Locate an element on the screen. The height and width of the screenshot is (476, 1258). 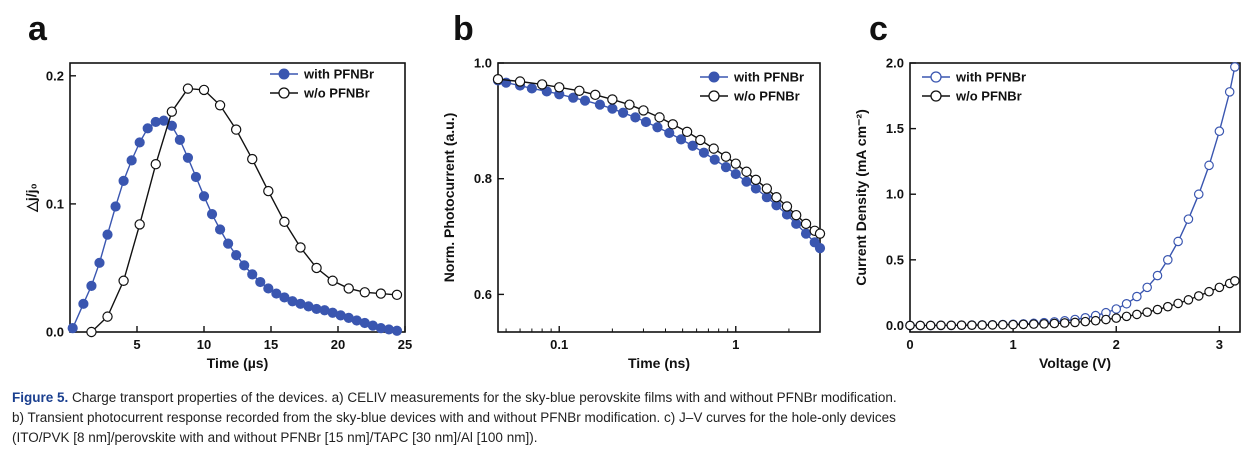
x-tick-label: 3 is located at coordinates (1219, 344).